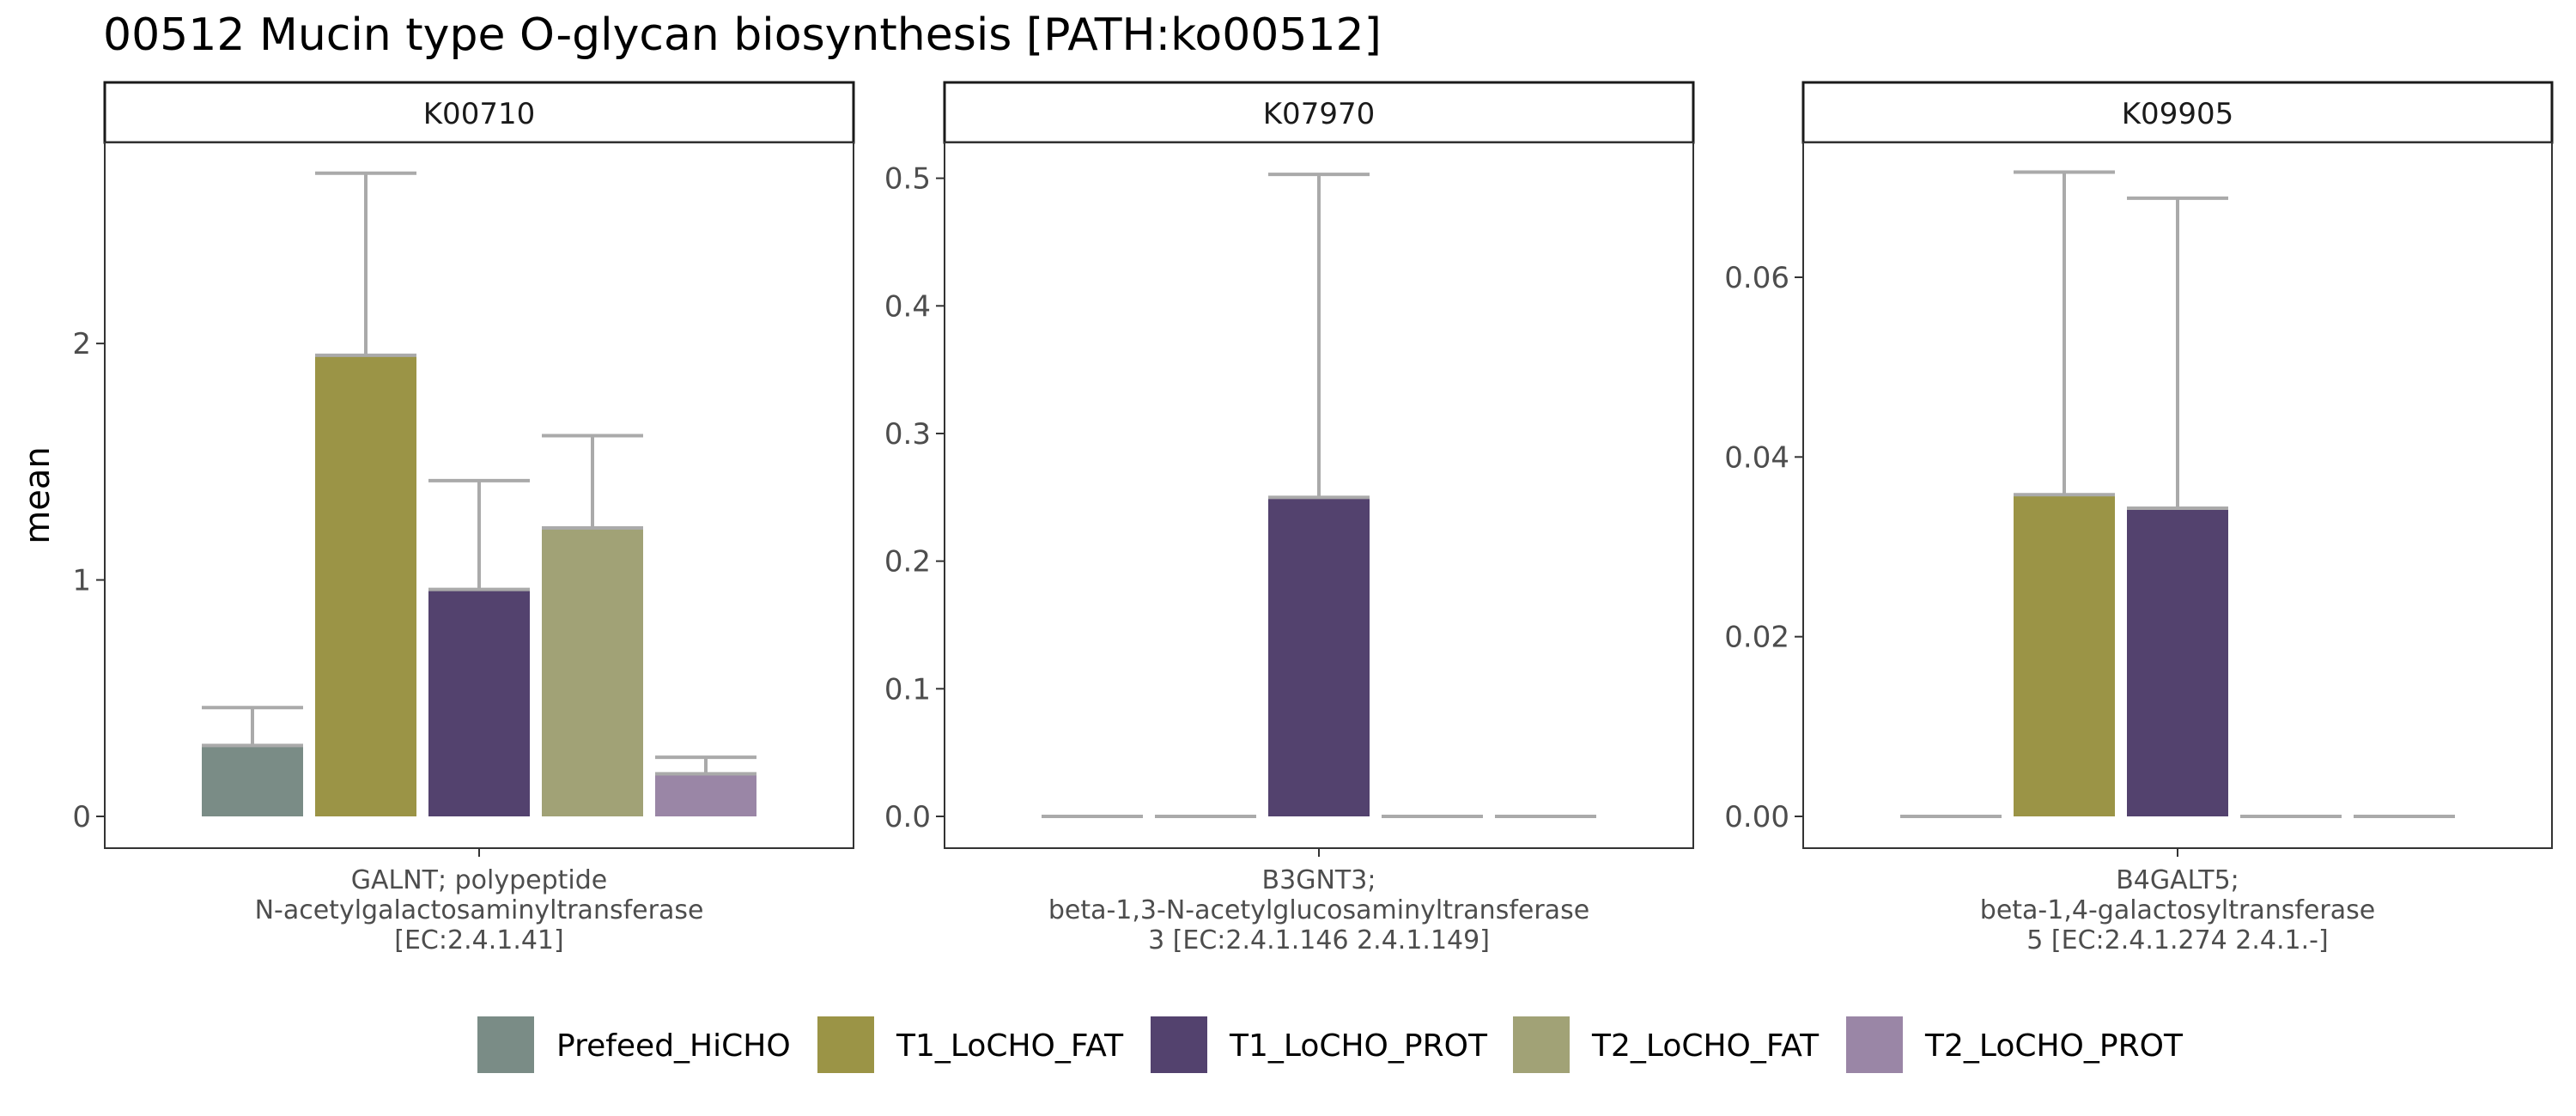 The width and height of the screenshot is (2576, 1116). Describe the element at coordinates (2178, 880) in the screenshot. I see `category-label-line: B4GALT5;` at that location.